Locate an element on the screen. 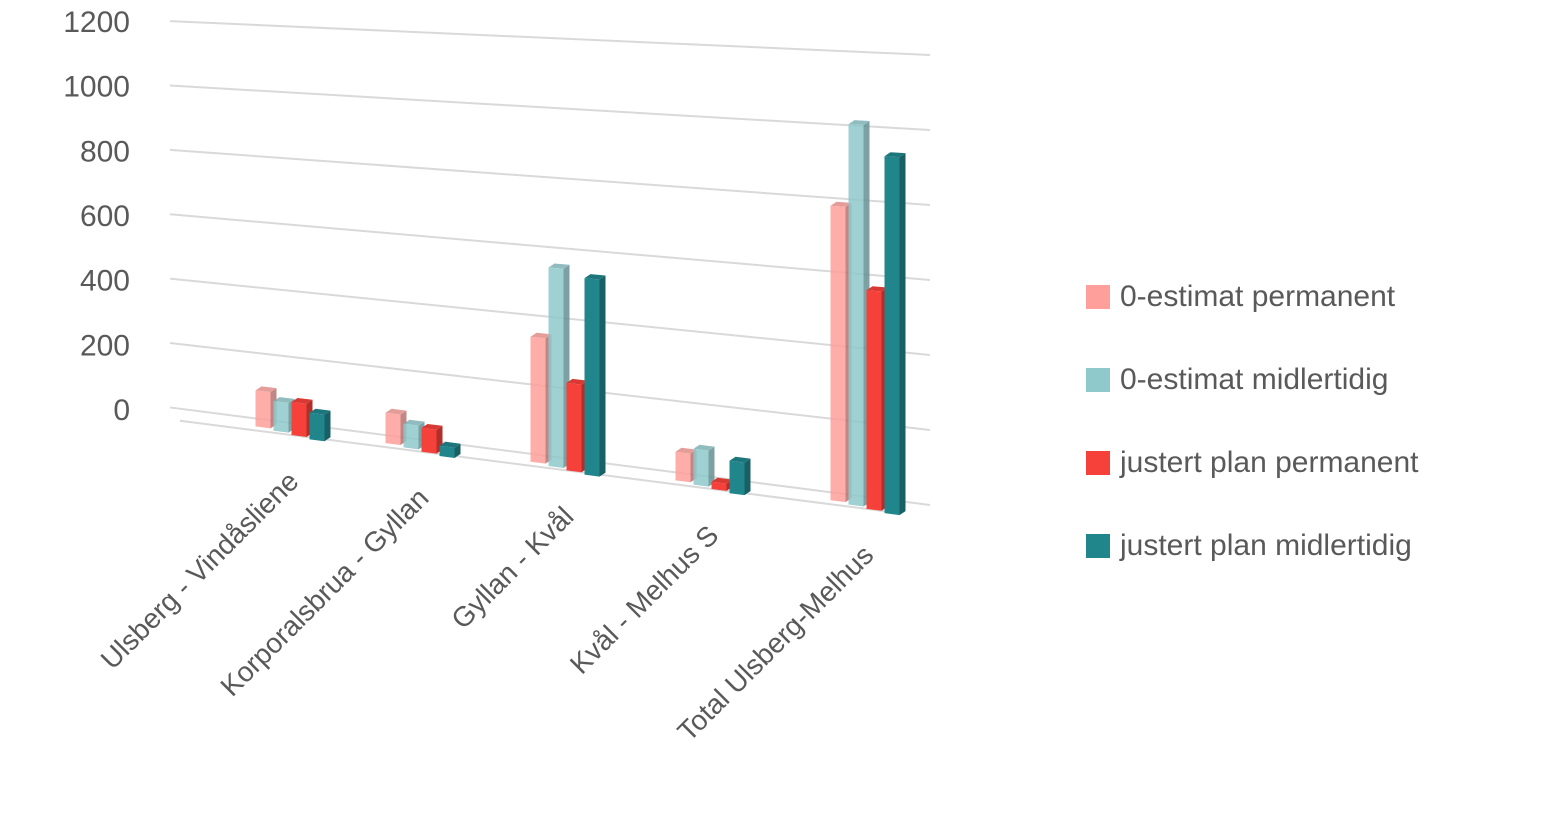  x-tick-label: Kvål - Melhus S is located at coordinates (644, 599).